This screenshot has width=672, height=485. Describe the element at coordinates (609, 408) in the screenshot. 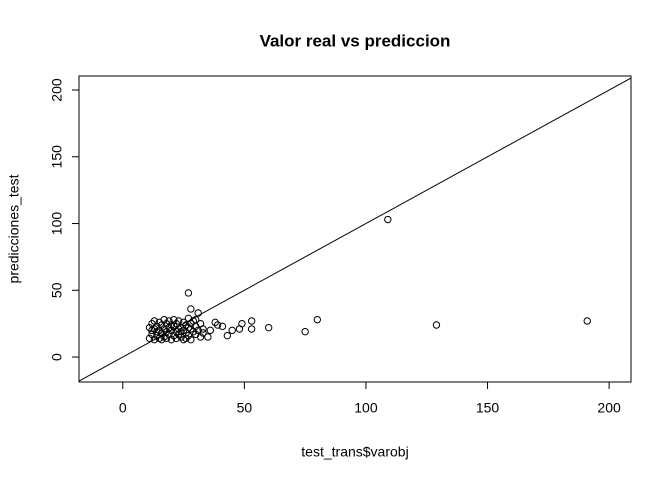

I see `x-tick-label: 200` at that location.